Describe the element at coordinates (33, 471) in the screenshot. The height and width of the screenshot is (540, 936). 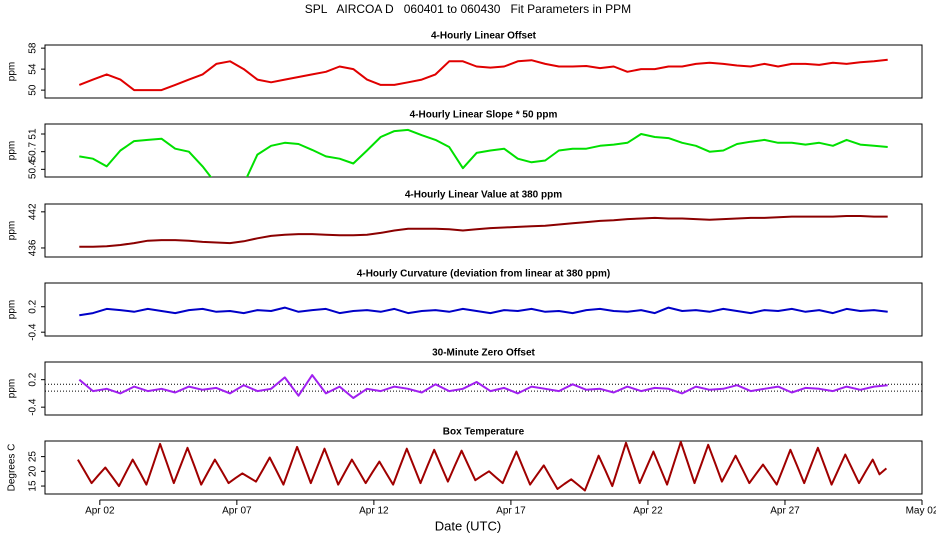
I see `y-tick-label: 20` at that location.